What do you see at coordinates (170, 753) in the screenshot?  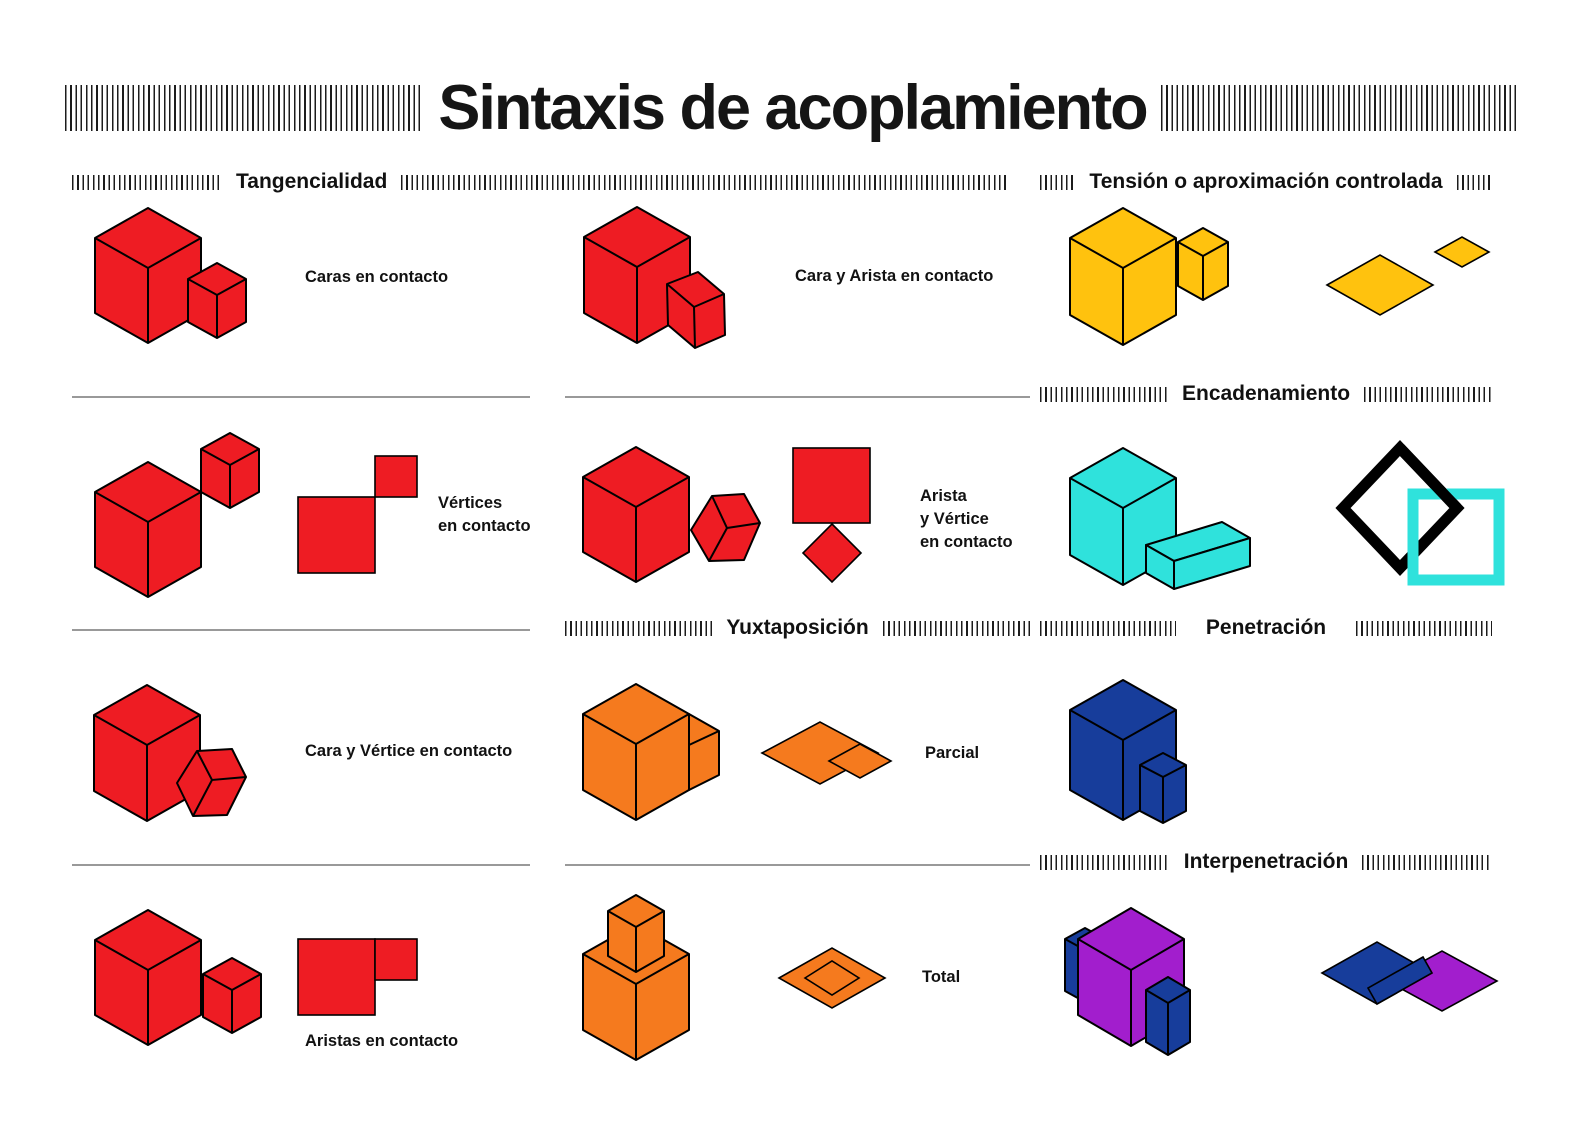 I see `figure-cara-y-vertice` at bounding box center [170, 753].